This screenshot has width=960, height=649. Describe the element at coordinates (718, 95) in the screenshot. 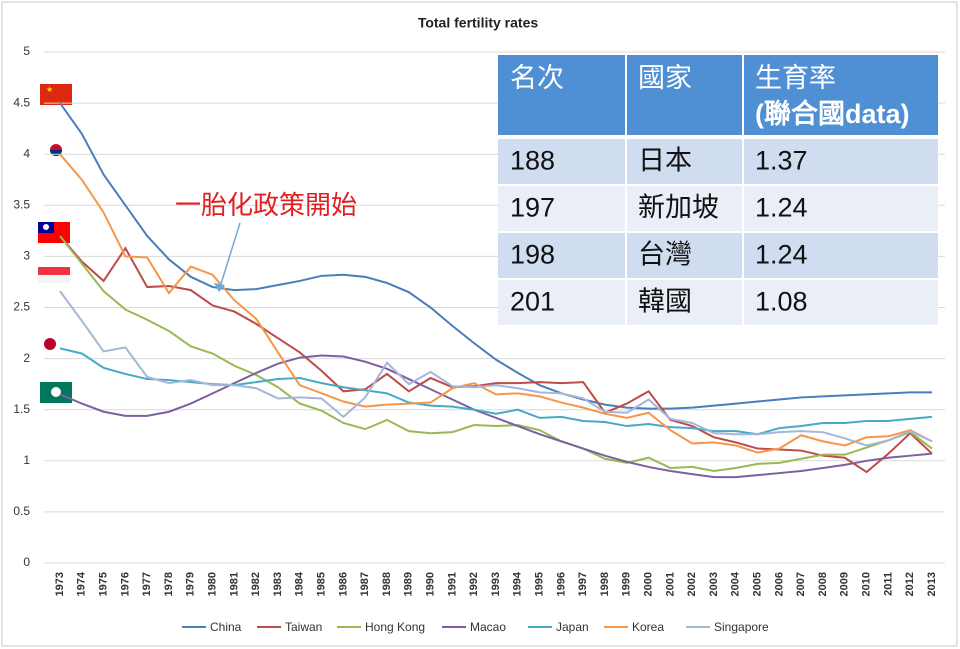

I see `table-header-bg` at that location.